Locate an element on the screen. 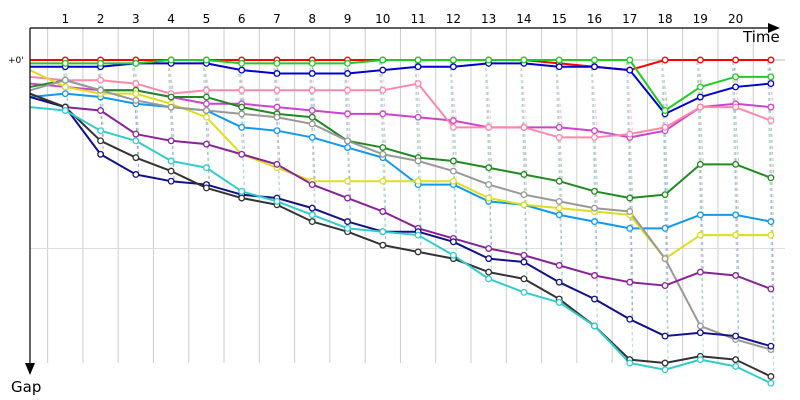 This screenshot has width=800, height=400. x-tick-label: 13 is located at coordinates (488, 19).